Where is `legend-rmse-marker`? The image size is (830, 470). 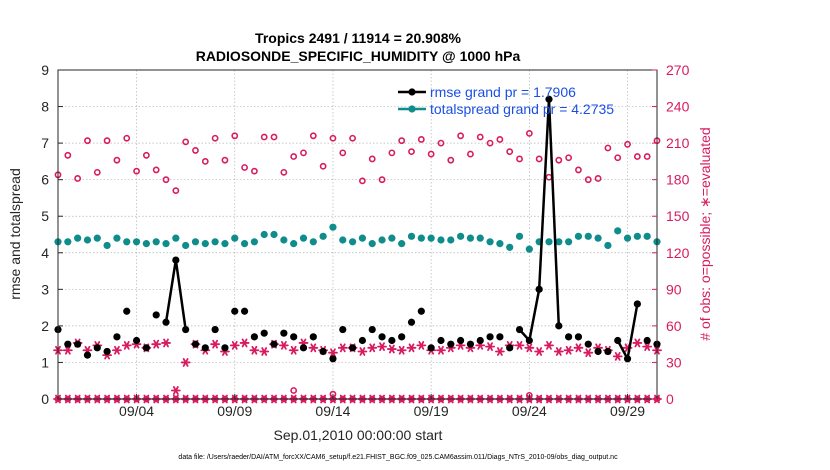 legend-rmse-marker is located at coordinates (412, 92).